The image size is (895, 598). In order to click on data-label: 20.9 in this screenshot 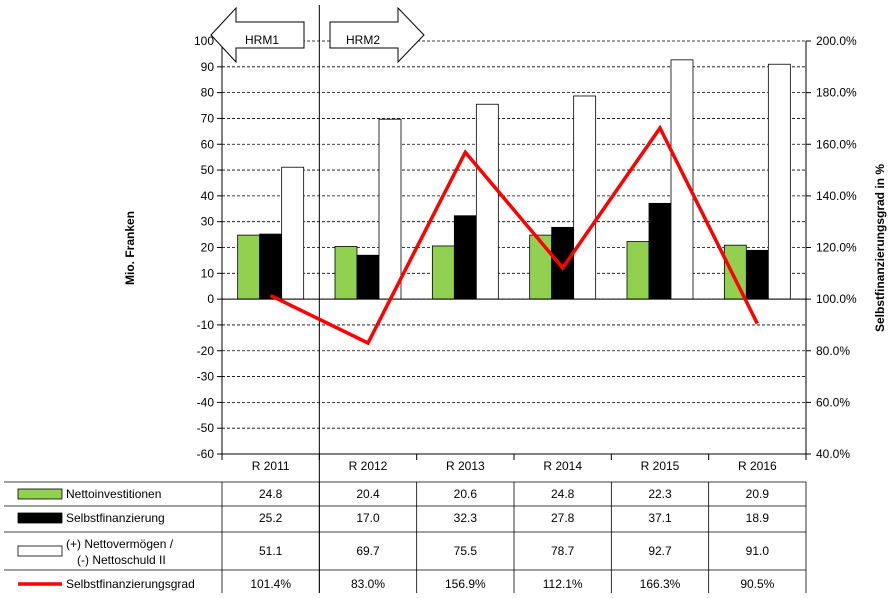, I will do `click(758, 494)`.